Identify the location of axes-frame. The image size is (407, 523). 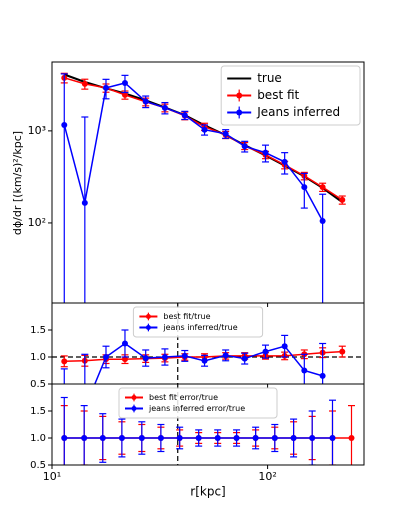
(208, 424).